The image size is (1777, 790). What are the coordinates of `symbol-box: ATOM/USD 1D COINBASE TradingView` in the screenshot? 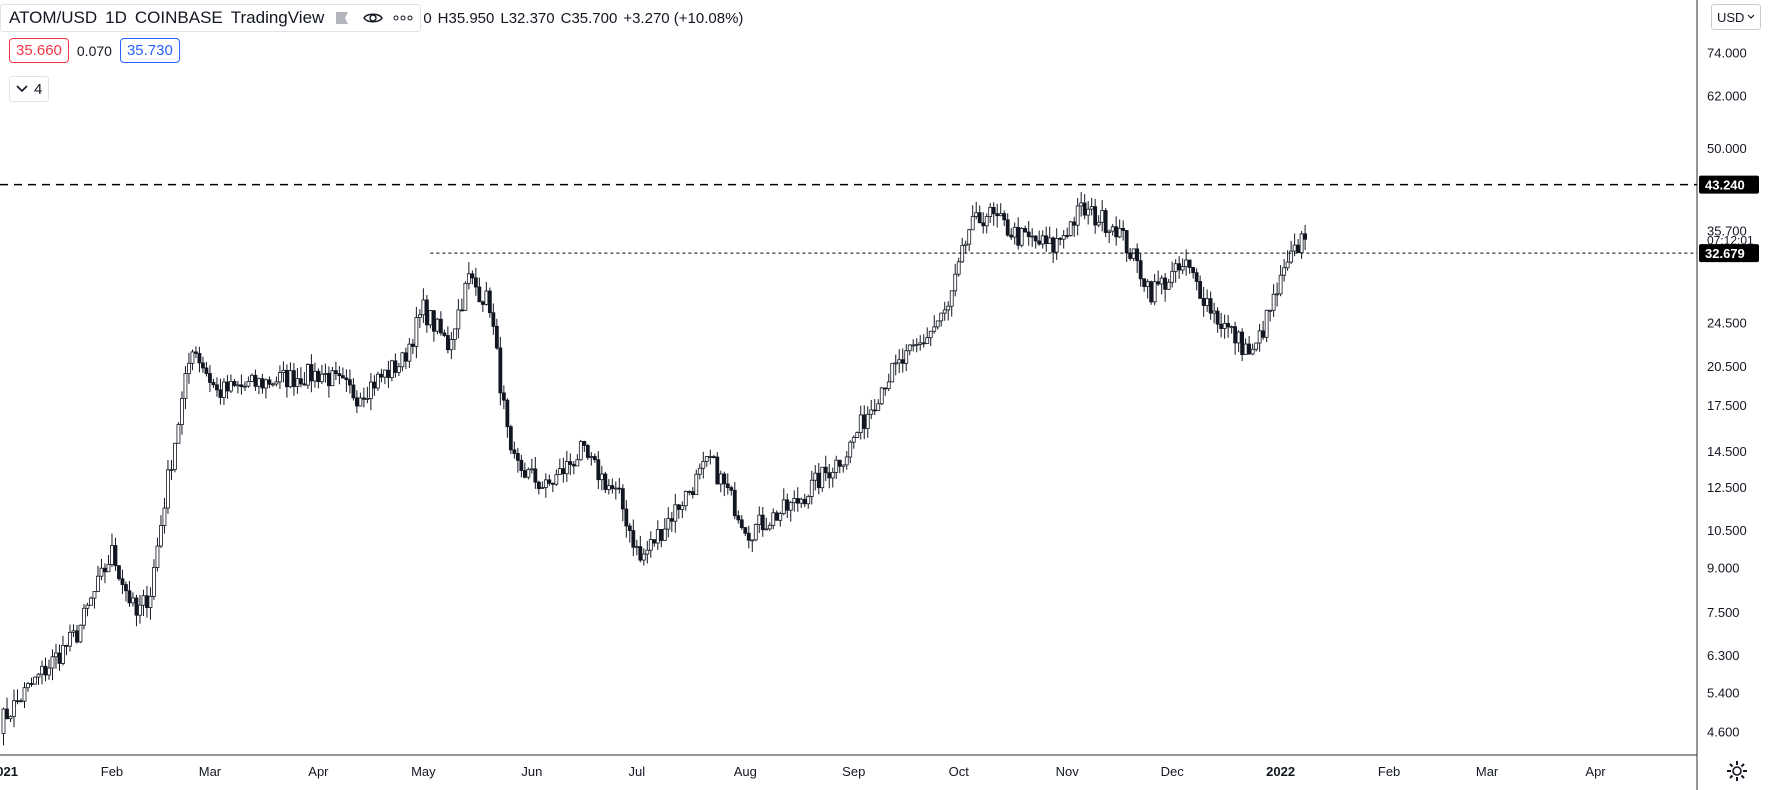 It's located at (211, 18).